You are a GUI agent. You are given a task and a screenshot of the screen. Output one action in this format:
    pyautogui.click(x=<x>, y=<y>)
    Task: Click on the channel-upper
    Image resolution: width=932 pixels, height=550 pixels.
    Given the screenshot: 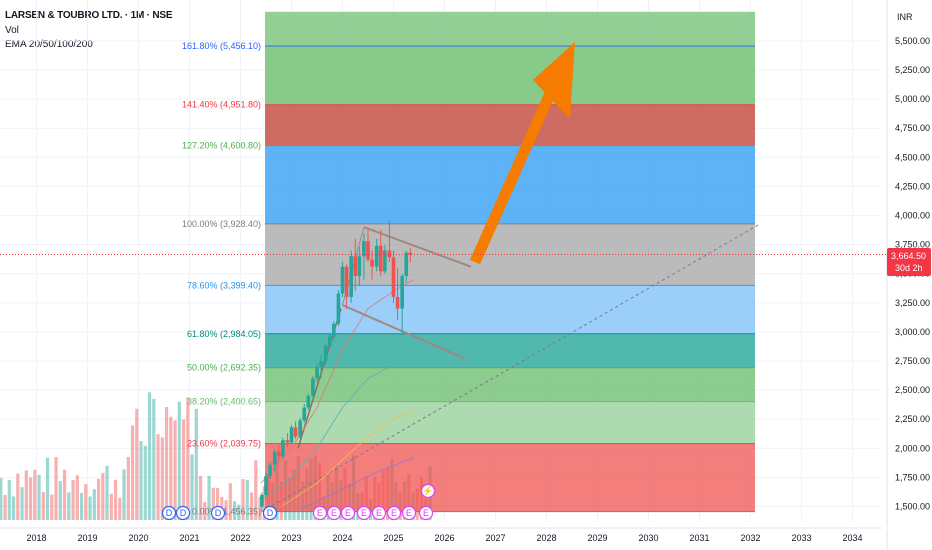 What is the action you would take?
    pyautogui.click(x=417, y=247)
    